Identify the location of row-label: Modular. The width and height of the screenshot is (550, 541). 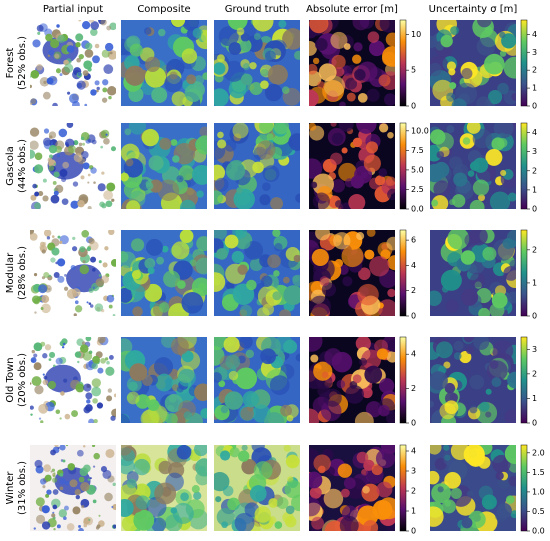
(10, 272).